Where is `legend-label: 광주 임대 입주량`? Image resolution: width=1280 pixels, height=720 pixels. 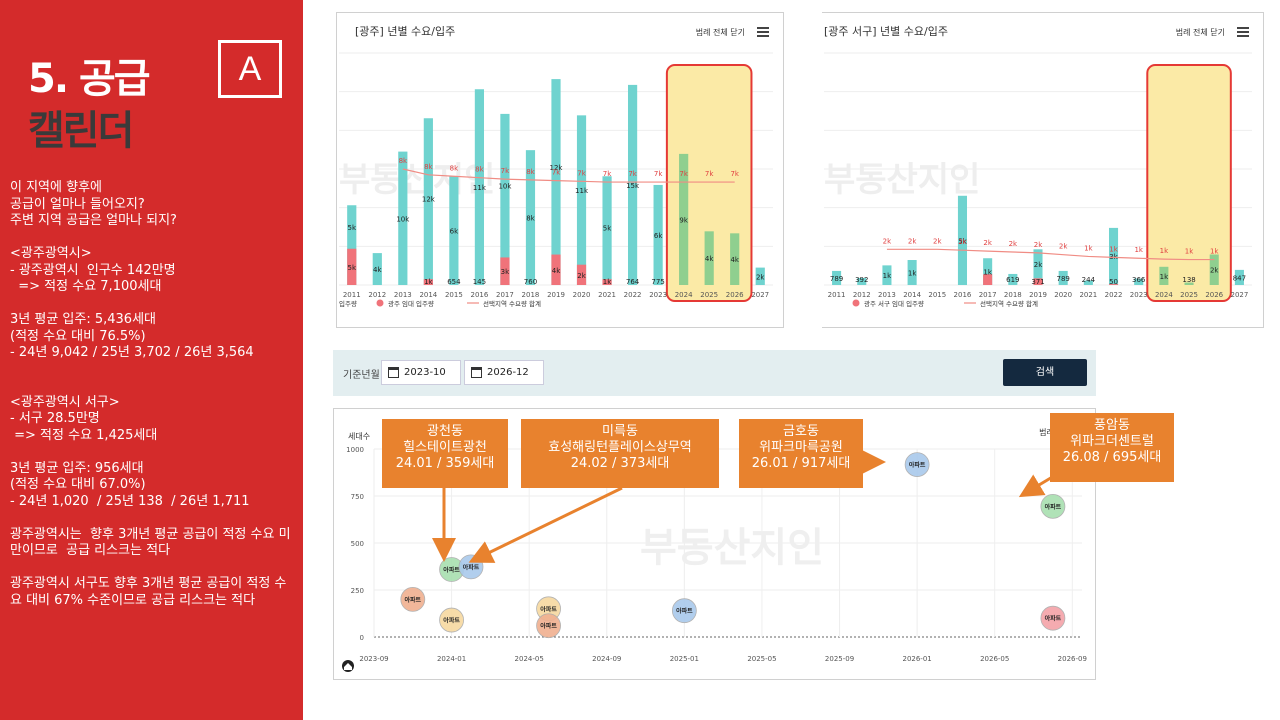 legend-label: 광주 임대 입주량 is located at coordinates (411, 304).